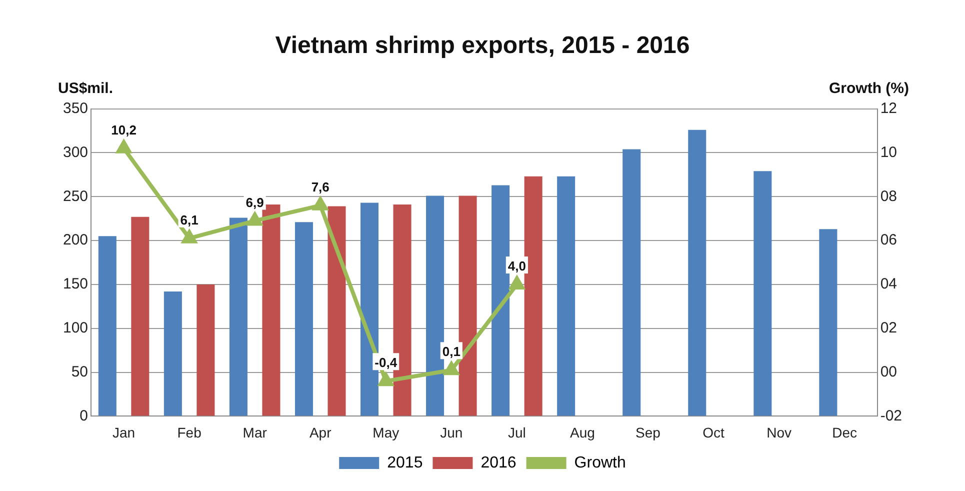  What do you see at coordinates (889, 152) in the screenshot?
I see `y2-tick-label: 10` at bounding box center [889, 152].